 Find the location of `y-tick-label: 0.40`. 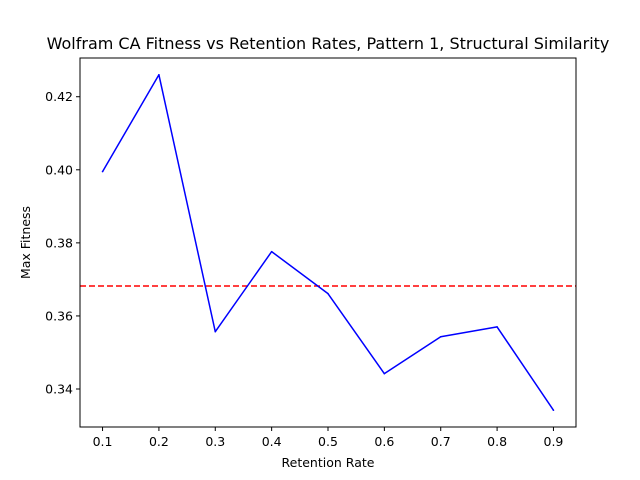

y-tick-label: 0.40 is located at coordinates (59, 169).